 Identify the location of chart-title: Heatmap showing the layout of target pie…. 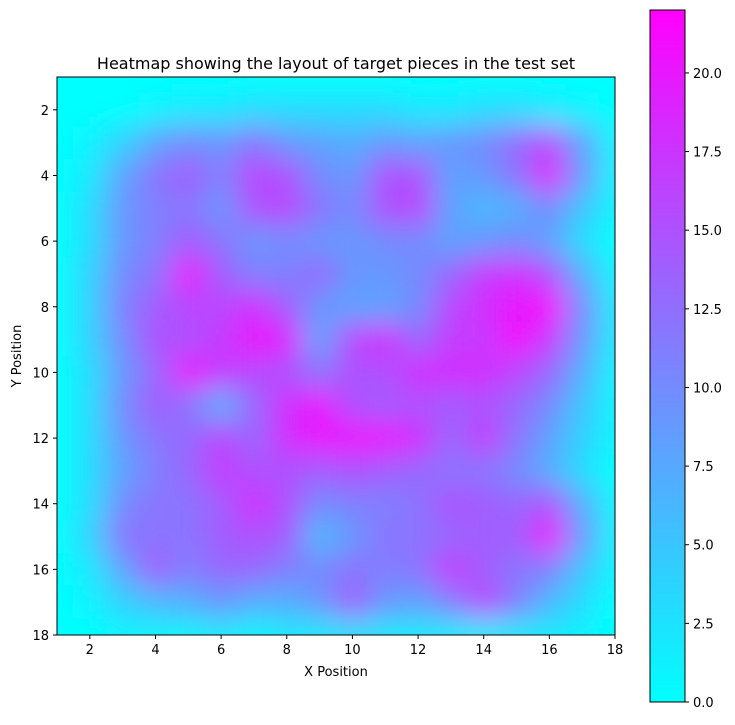
(336, 63).